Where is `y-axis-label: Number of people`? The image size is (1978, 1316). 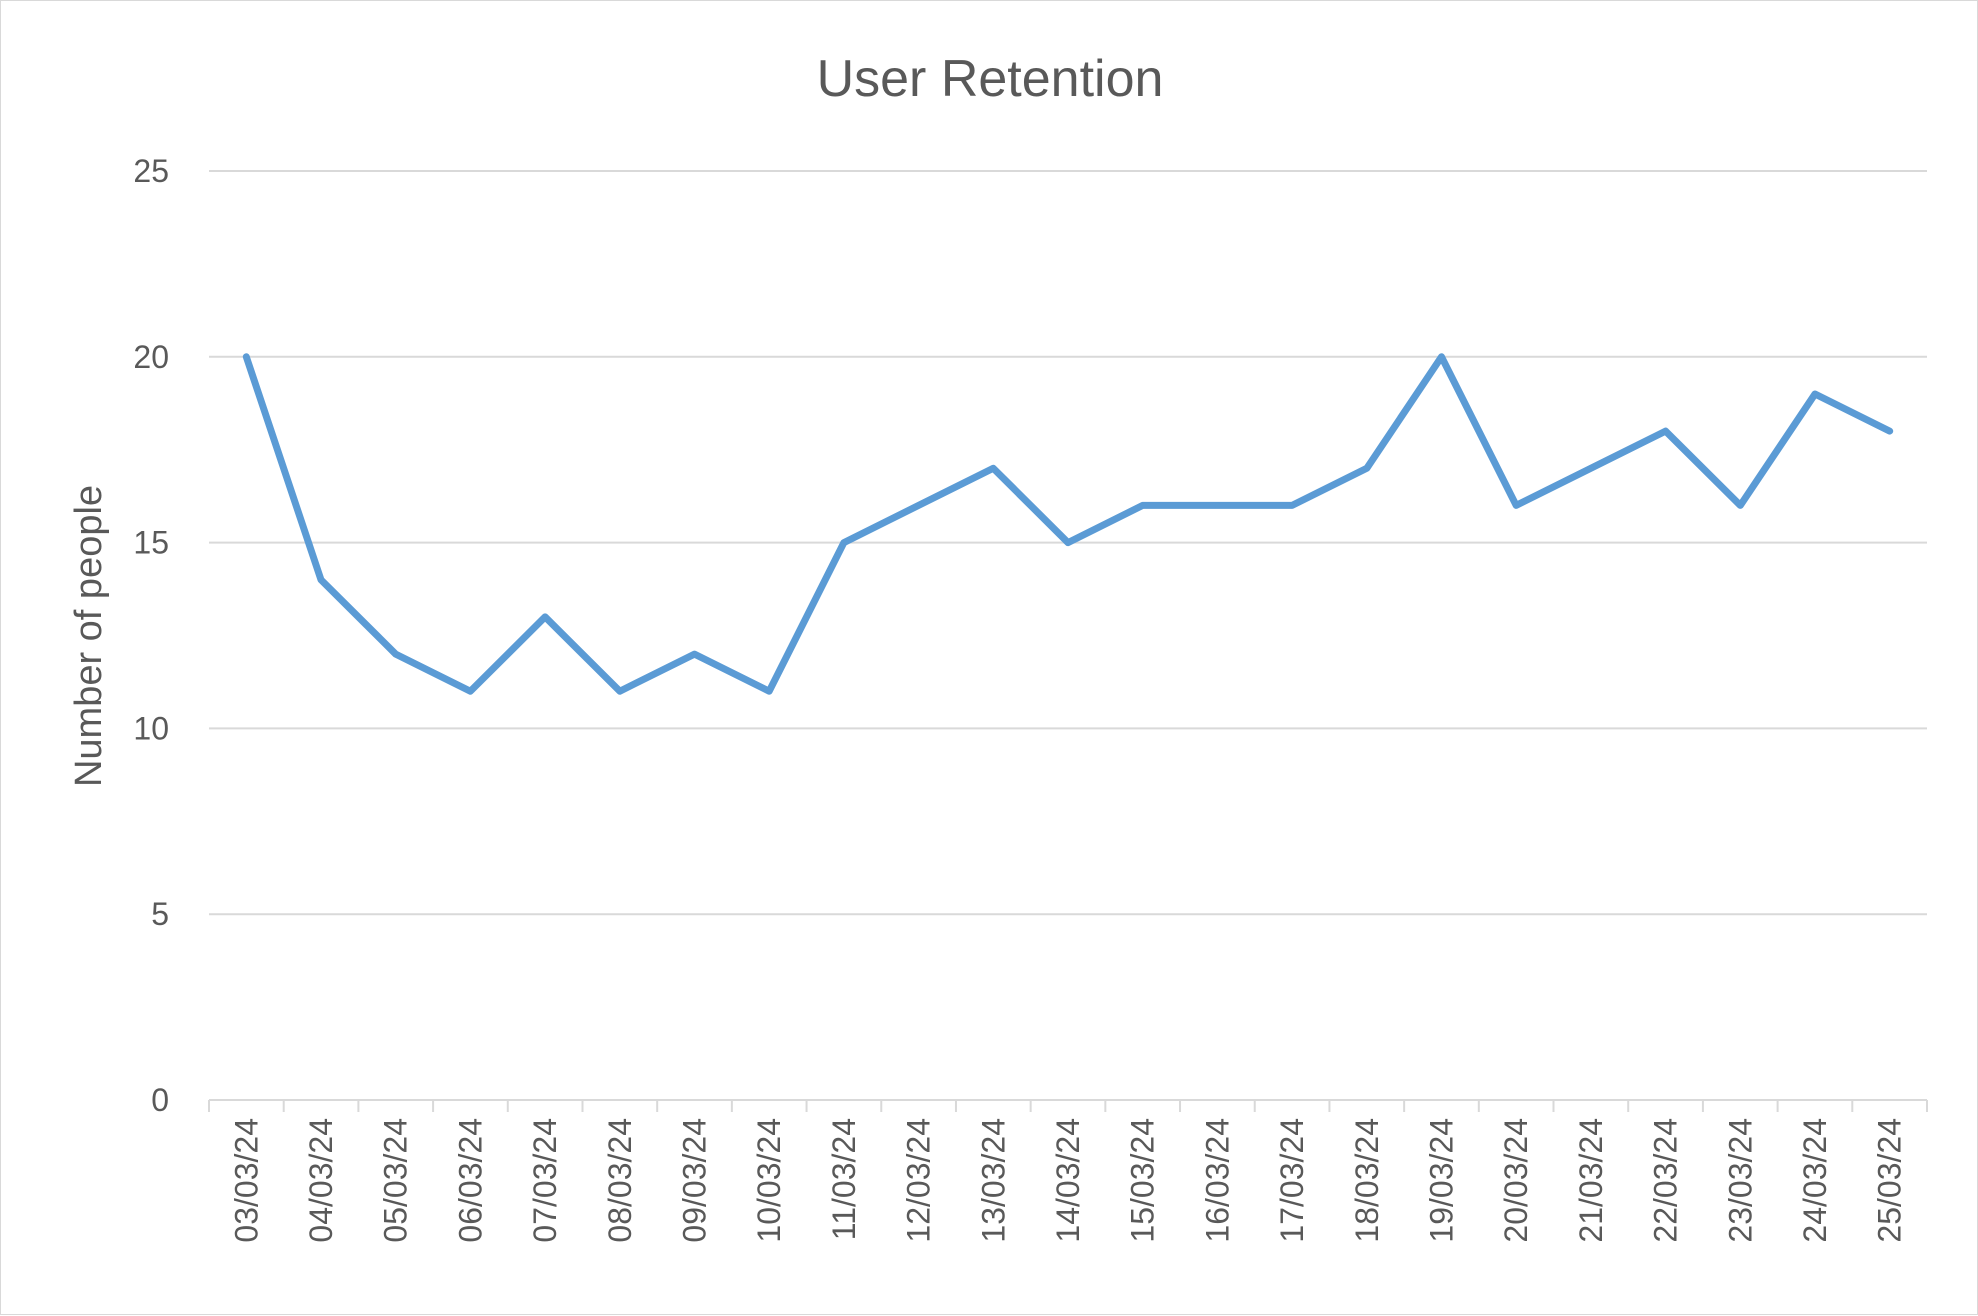 y-axis-label: Number of people is located at coordinates (89, 636).